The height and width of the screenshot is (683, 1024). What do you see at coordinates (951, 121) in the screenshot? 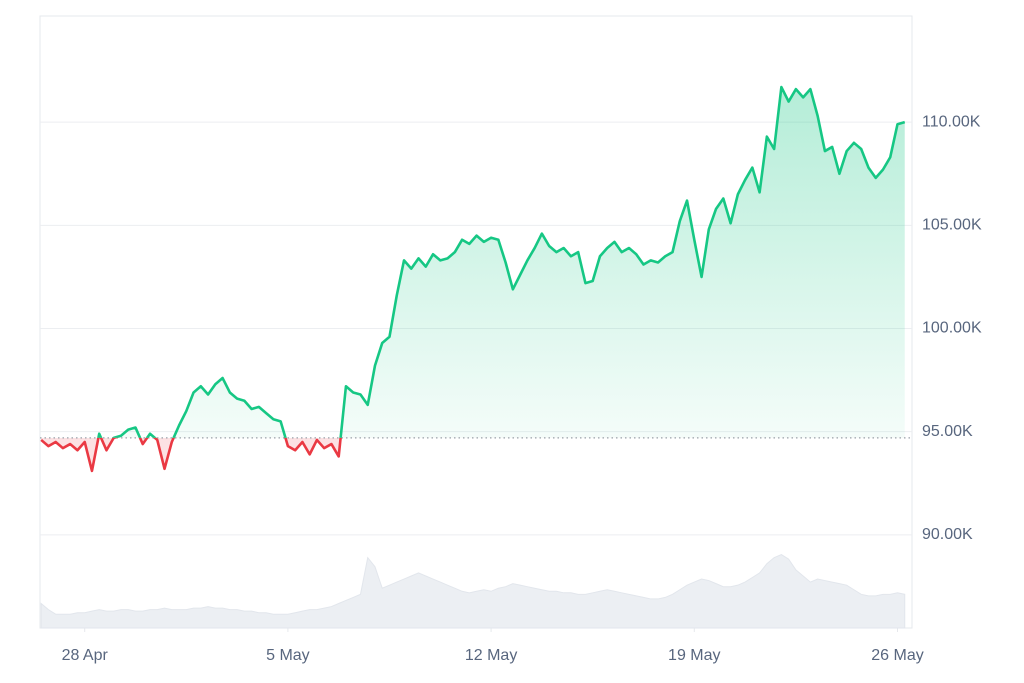
I see `y-tick-label: 110.00K` at bounding box center [951, 121].